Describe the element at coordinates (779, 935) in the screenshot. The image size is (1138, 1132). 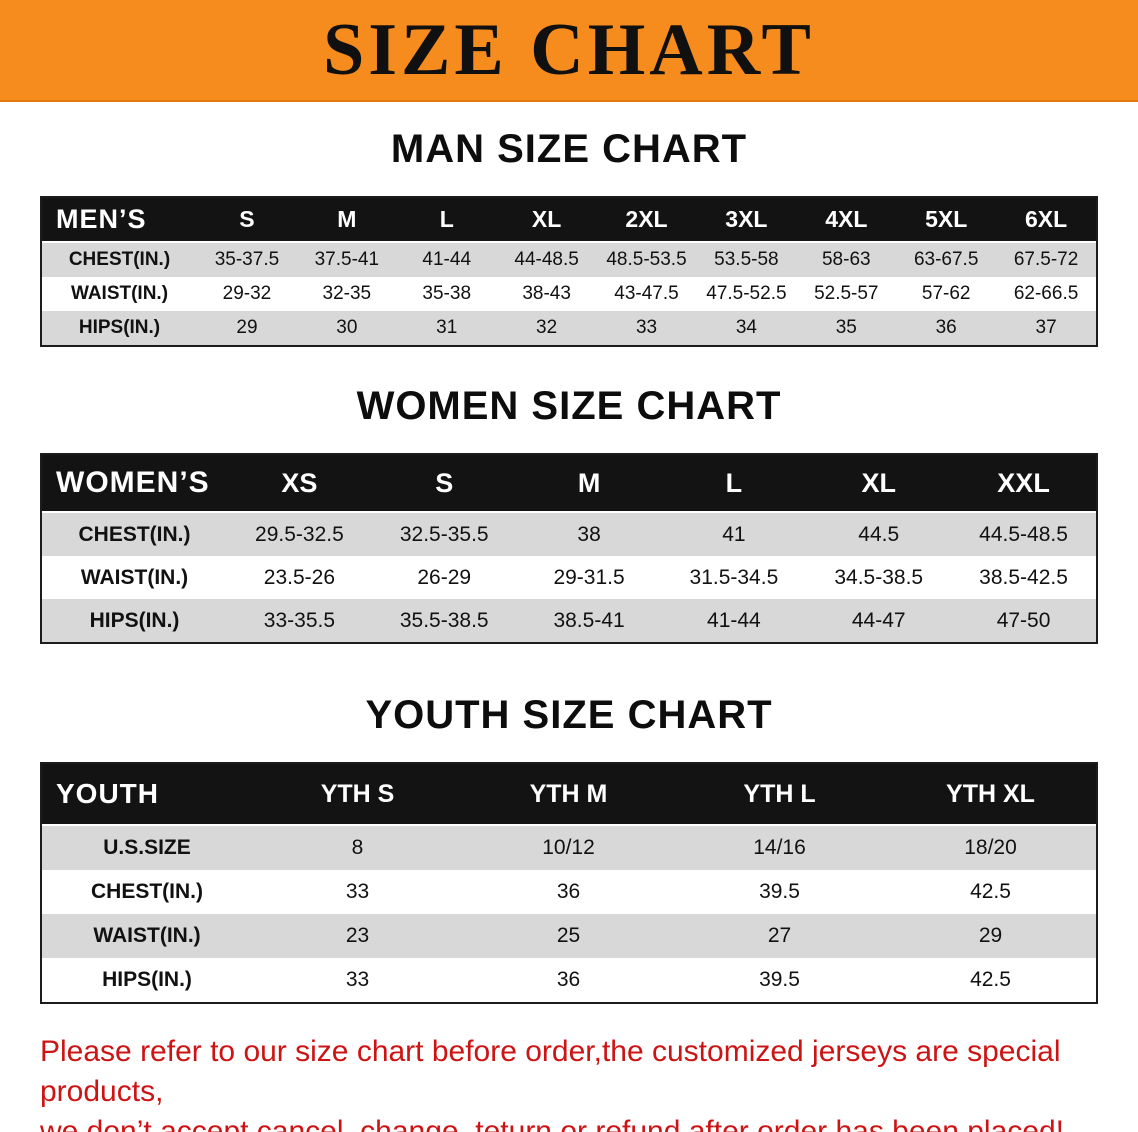
I see `table-cell: 27` at that location.